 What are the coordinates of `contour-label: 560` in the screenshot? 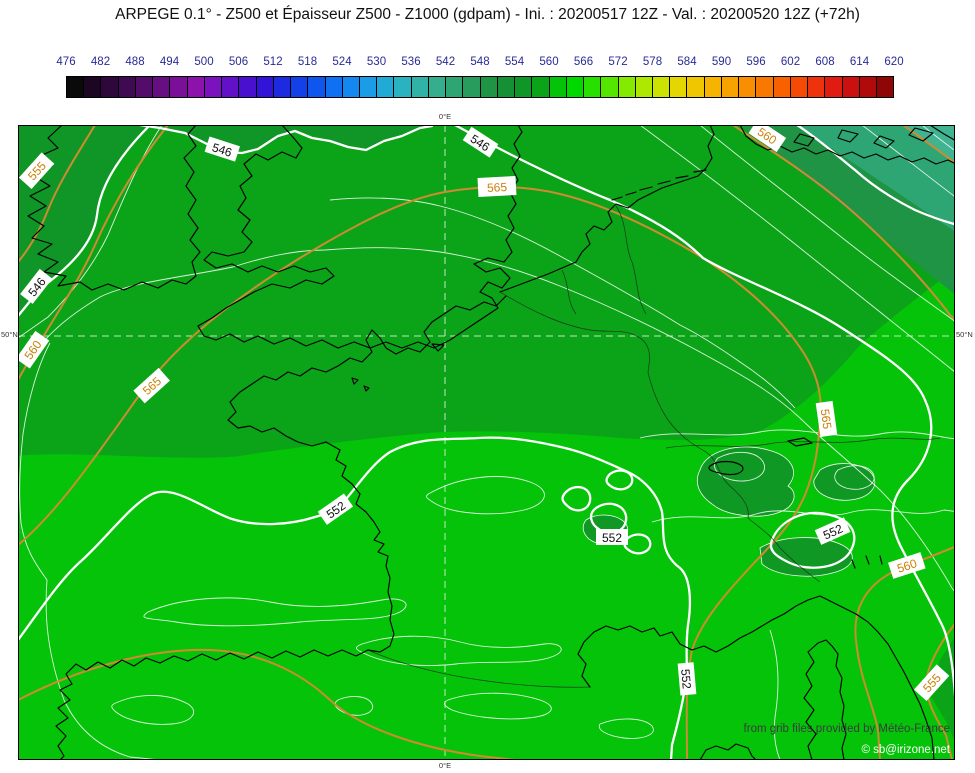 It's located at (907, 565).